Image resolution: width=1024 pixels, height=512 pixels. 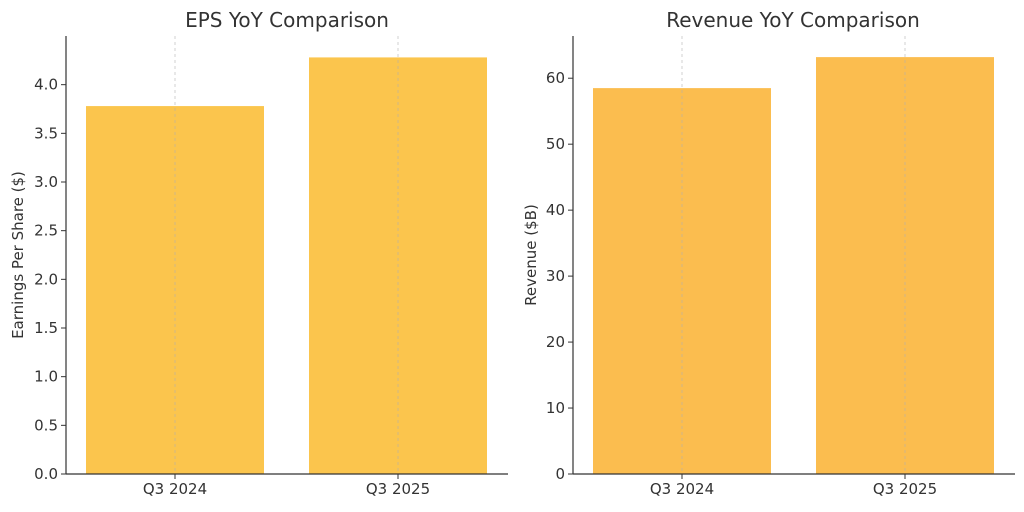 What do you see at coordinates (46, 182) in the screenshot?
I see `y-tick-label: 3.0` at bounding box center [46, 182].